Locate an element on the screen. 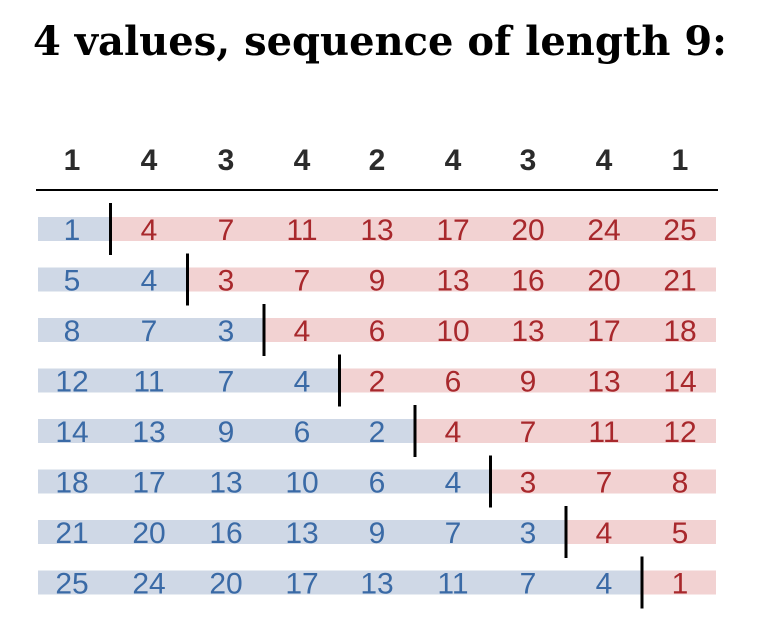  header-cell: 2 is located at coordinates (377, 160).